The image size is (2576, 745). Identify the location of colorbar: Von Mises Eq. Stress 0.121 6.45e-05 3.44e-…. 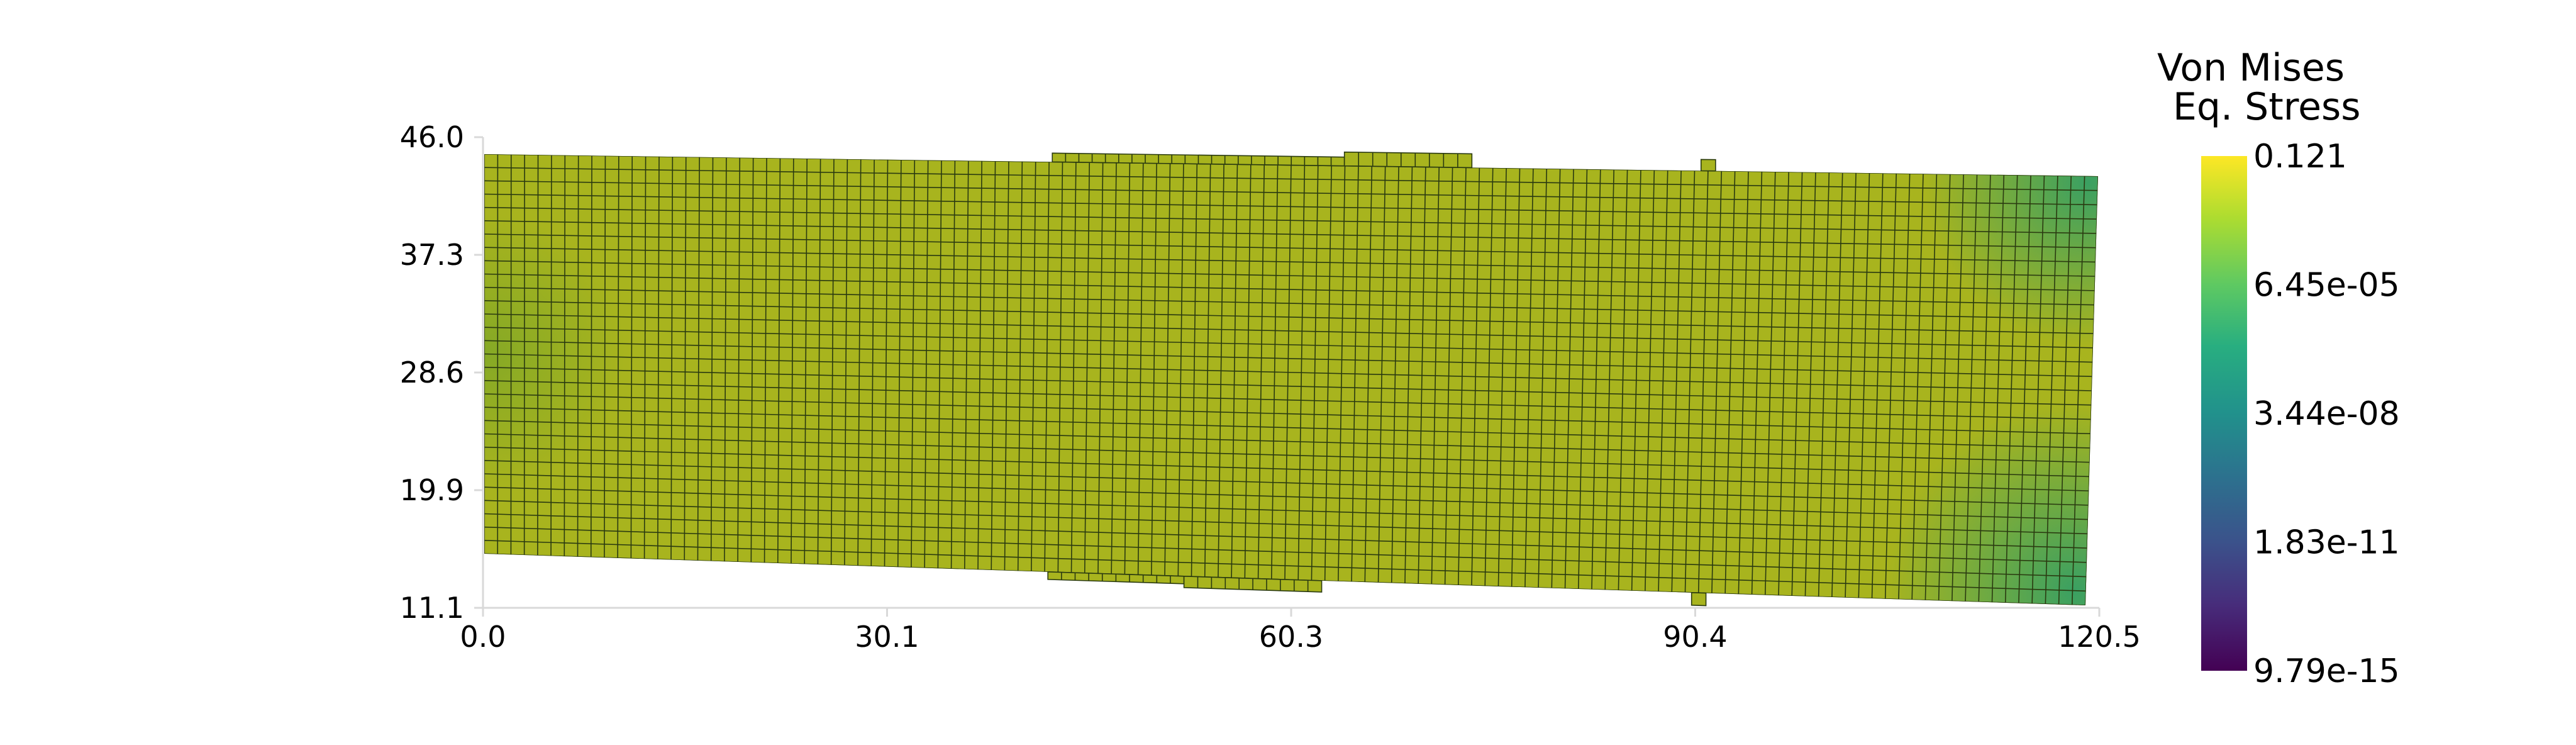
(2278, 368).